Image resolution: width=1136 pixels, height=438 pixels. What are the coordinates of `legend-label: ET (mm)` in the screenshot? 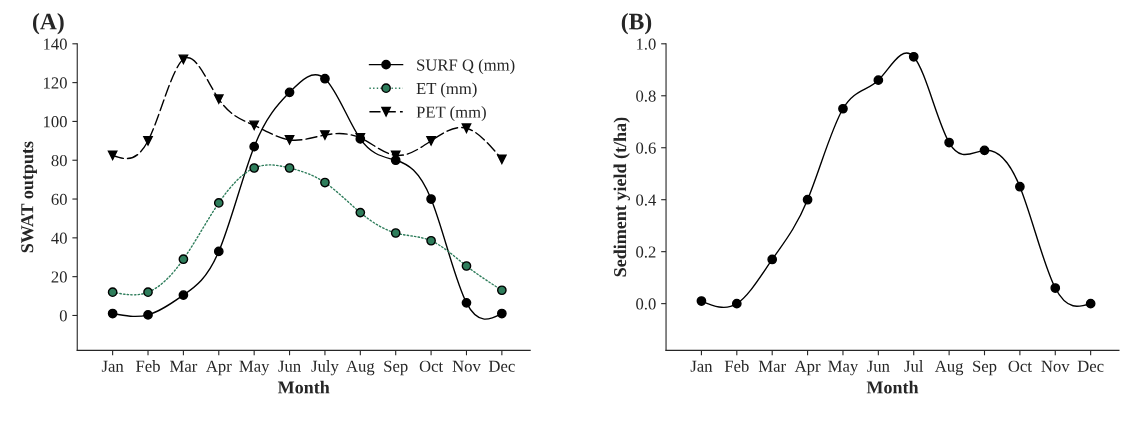 It's located at (446, 90).